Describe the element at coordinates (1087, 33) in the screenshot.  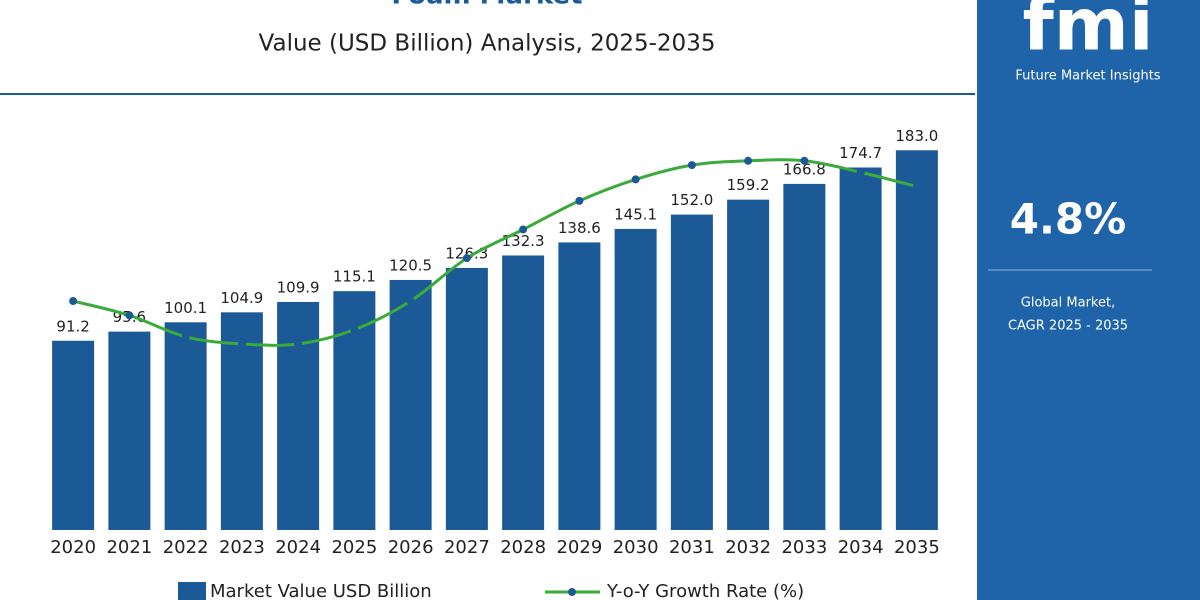
I see `logo: fmi` at that location.